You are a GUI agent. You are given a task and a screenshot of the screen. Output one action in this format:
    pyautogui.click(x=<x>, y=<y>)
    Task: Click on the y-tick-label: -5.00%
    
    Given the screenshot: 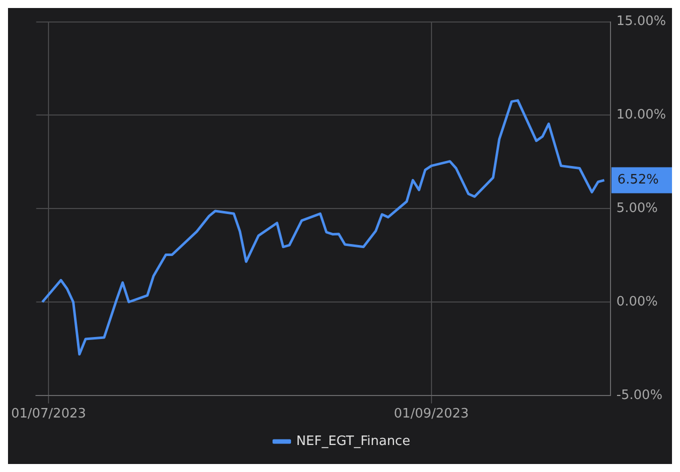 What is the action you would take?
    pyautogui.click(x=639, y=395)
    